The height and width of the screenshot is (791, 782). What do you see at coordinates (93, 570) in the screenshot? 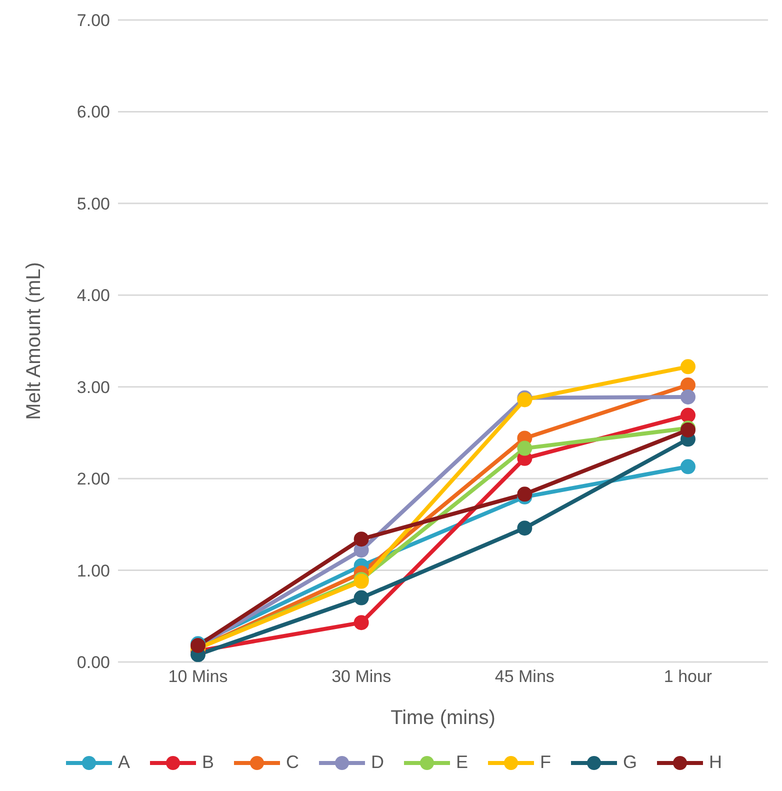
I see `y-tick-label: 1.00` at bounding box center [93, 570].